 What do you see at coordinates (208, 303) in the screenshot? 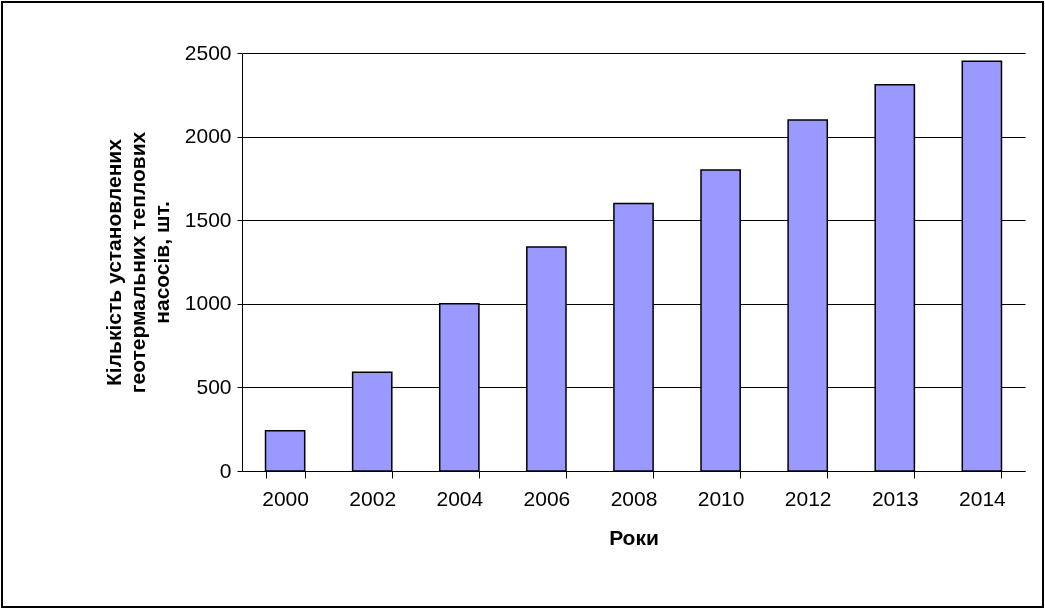
I see `y-tick-label: 1000` at bounding box center [208, 303].